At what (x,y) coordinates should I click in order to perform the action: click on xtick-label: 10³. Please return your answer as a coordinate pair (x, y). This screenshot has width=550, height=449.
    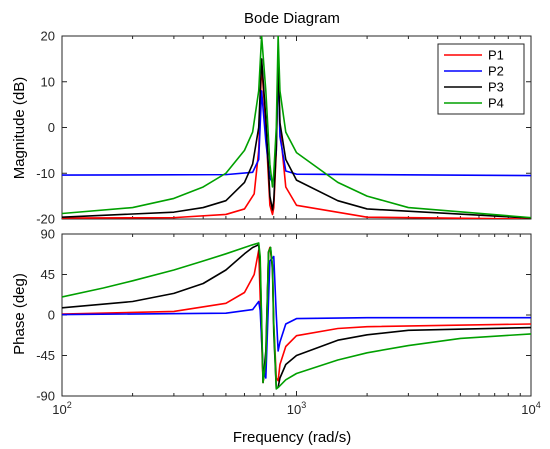
    Looking at the image, I should click on (296, 408).